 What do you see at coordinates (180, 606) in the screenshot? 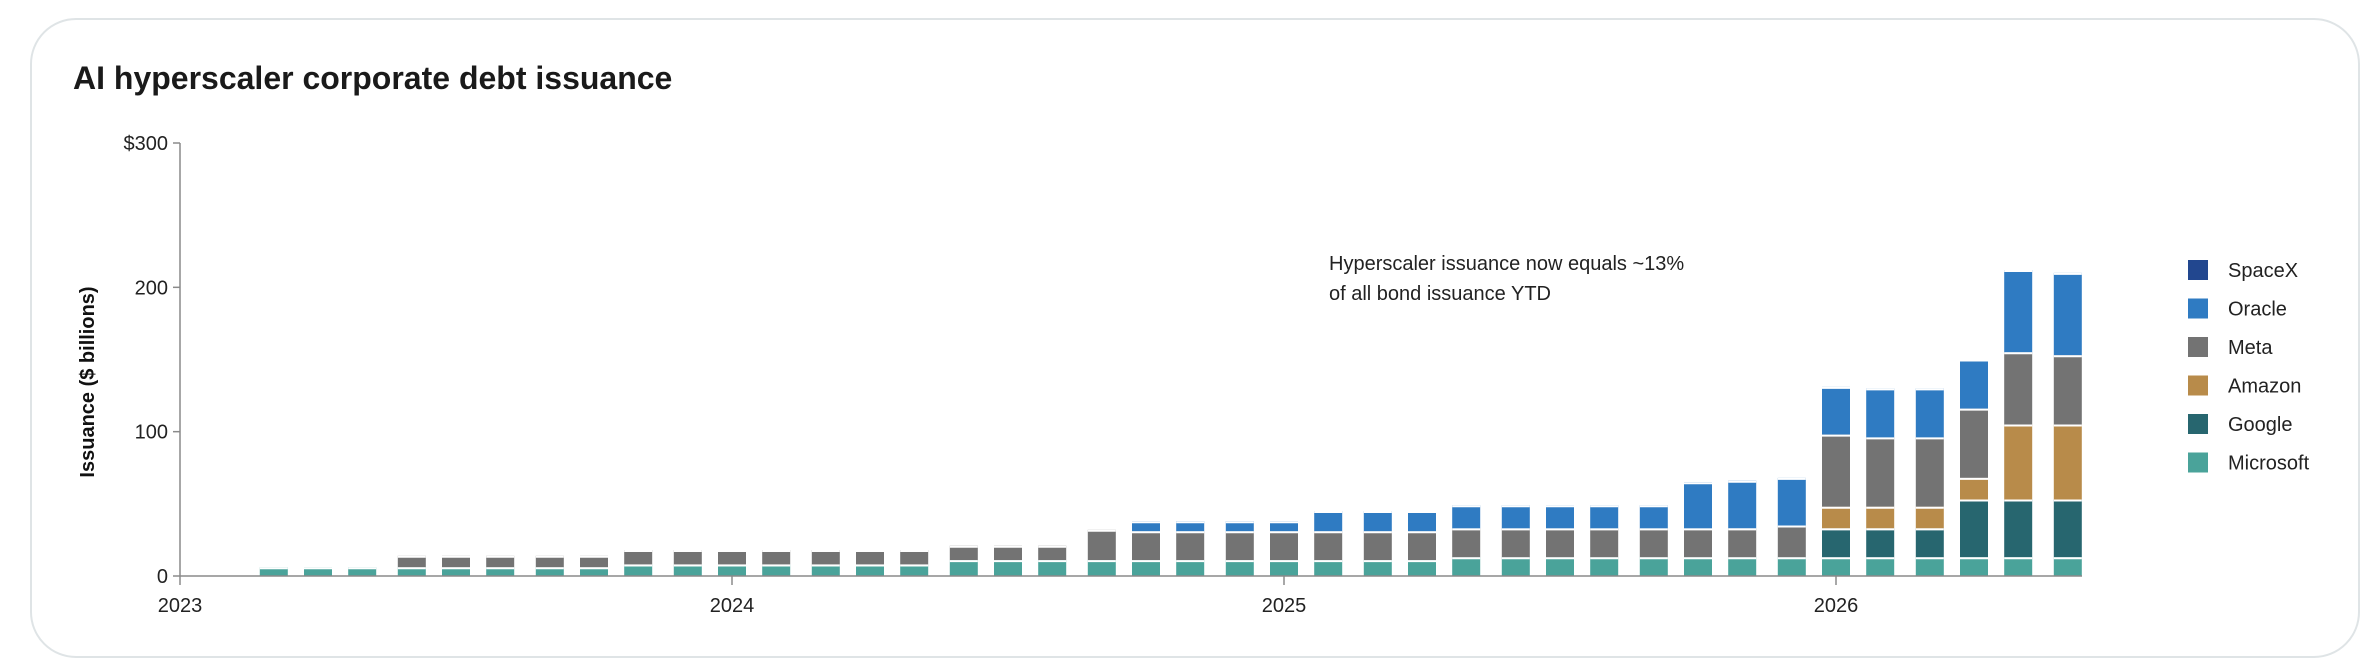
I see `x-tick-label: 2023` at bounding box center [180, 606].